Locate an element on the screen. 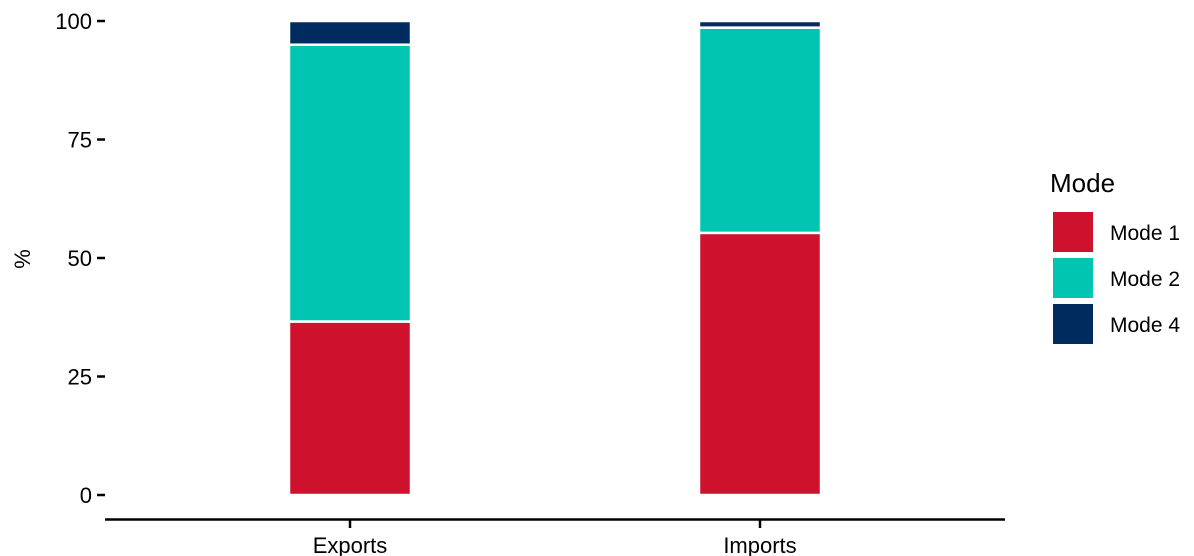 The image size is (1194, 556). x-tick-label: Exports is located at coordinates (350, 544).